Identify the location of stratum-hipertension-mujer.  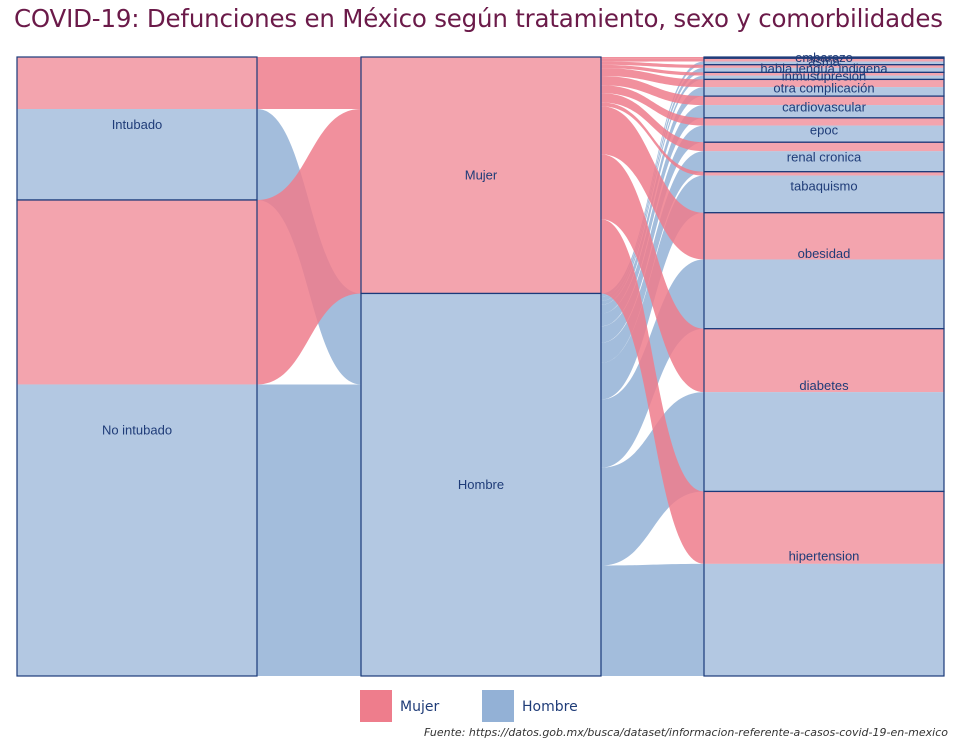
(824, 527).